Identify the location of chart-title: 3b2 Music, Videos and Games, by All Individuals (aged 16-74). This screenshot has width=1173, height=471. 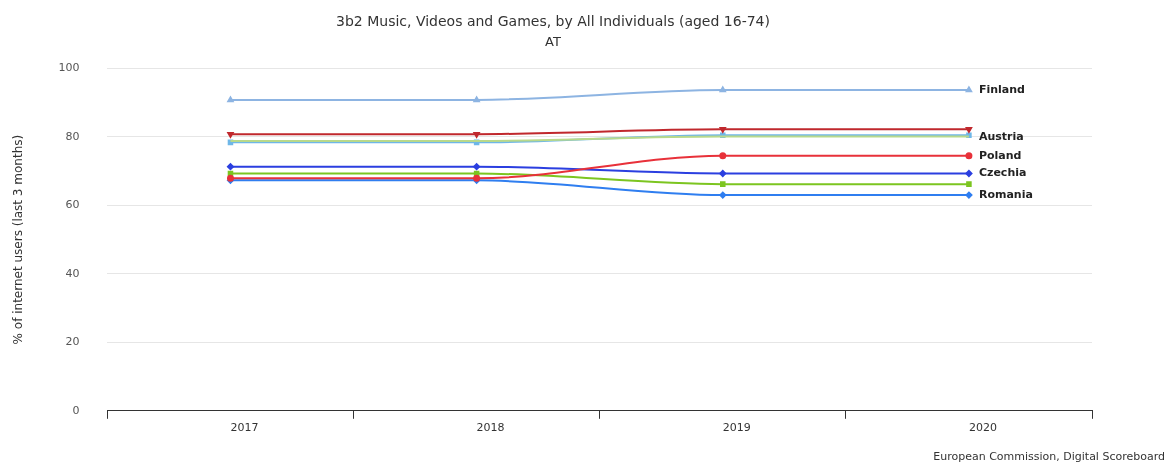
(553, 21).